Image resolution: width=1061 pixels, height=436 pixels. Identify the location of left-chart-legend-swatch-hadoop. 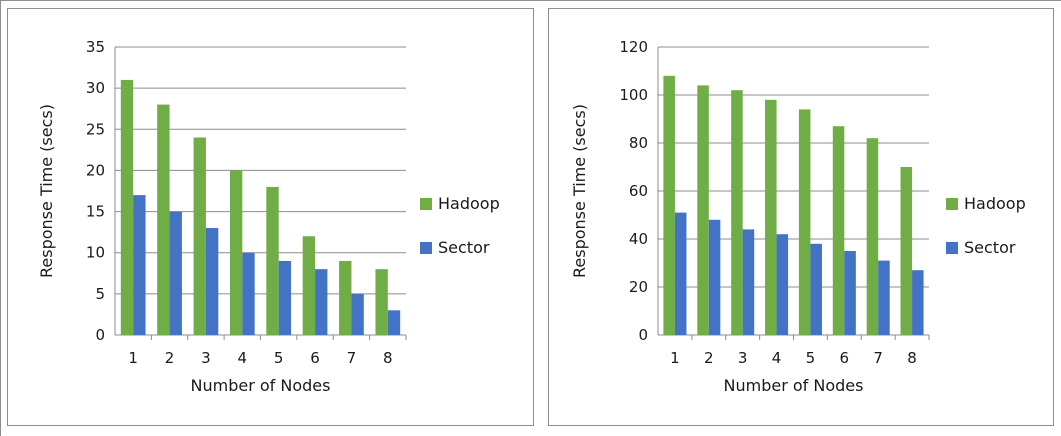
(426, 204).